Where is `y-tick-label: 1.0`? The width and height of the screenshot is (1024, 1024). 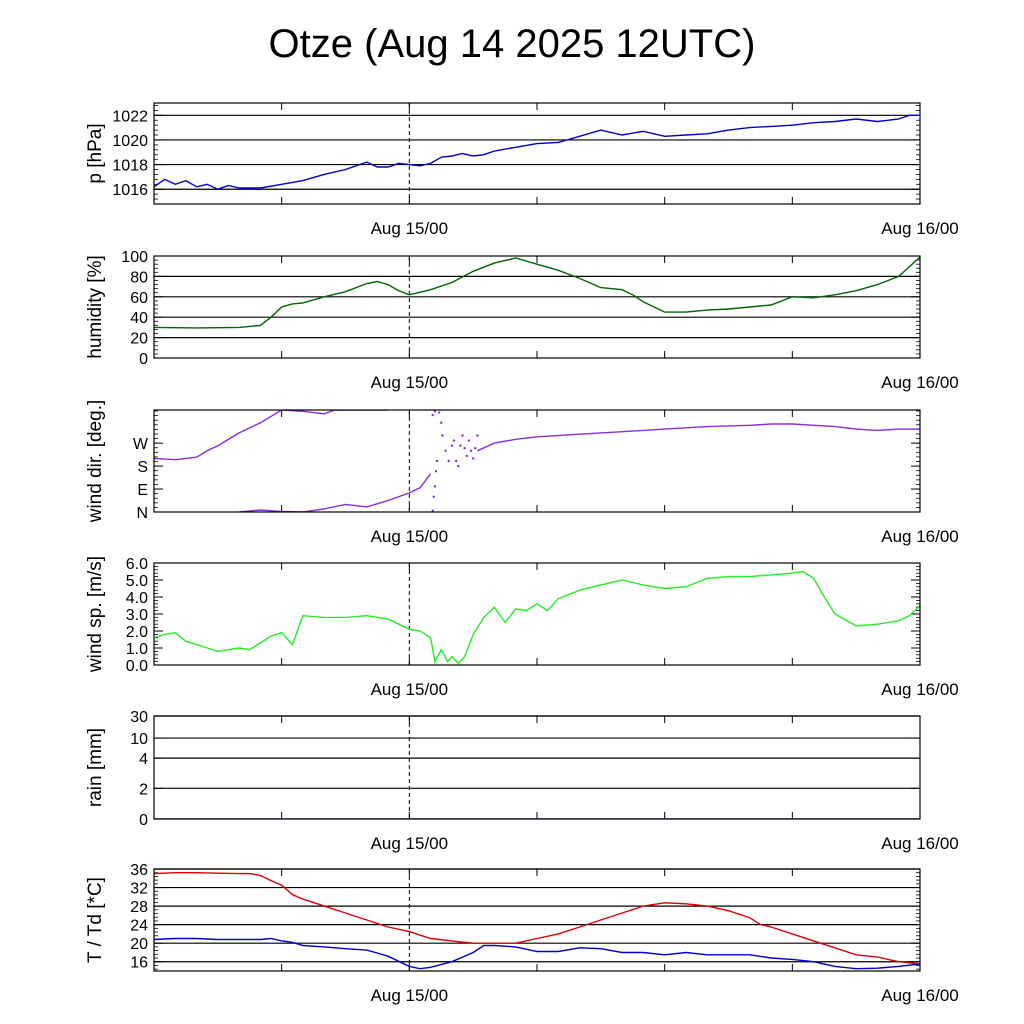 y-tick-label: 1.0 is located at coordinates (137, 649).